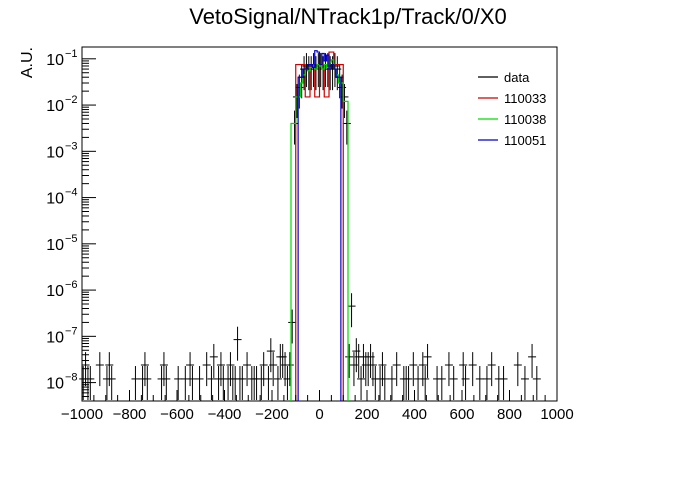 This screenshot has width=696, height=477. Describe the element at coordinates (130, 414) in the screenshot. I see `x-tick-label: −800` at that location.